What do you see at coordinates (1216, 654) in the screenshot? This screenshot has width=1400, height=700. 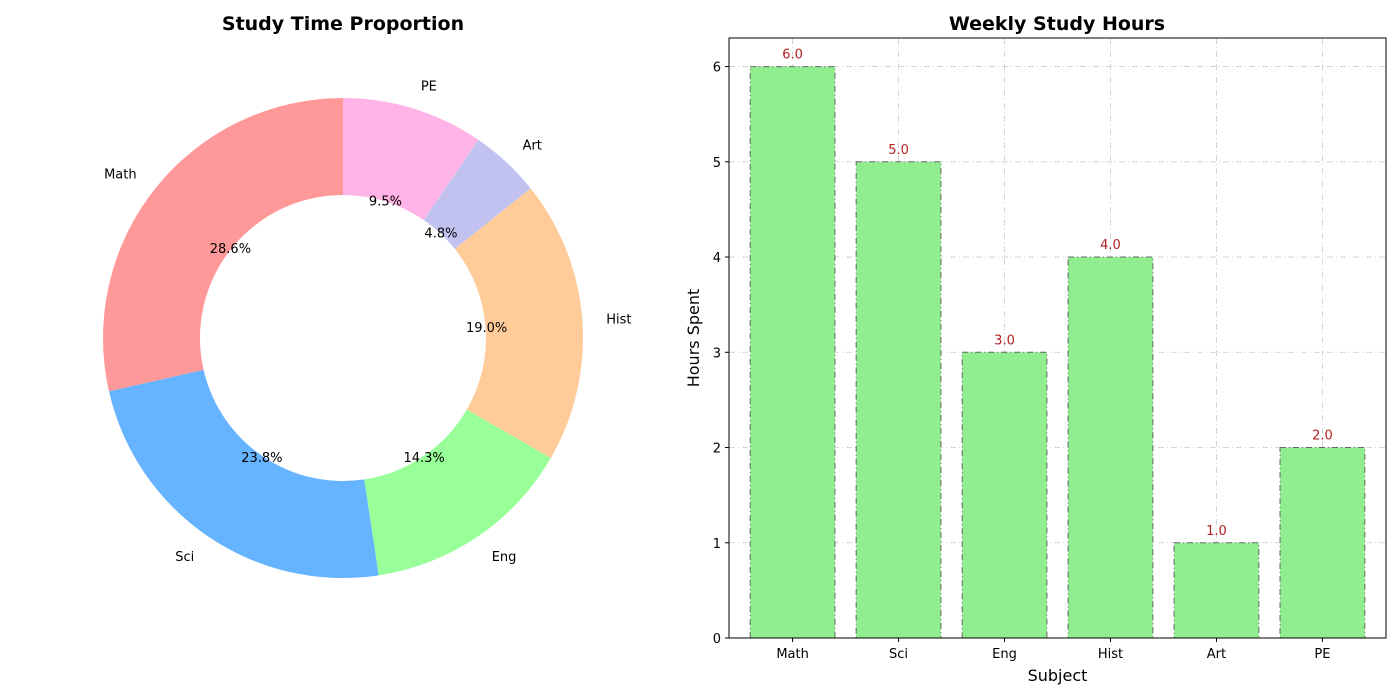 I see `x-tick-label-art: Art` at bounding box center [1216, 654].